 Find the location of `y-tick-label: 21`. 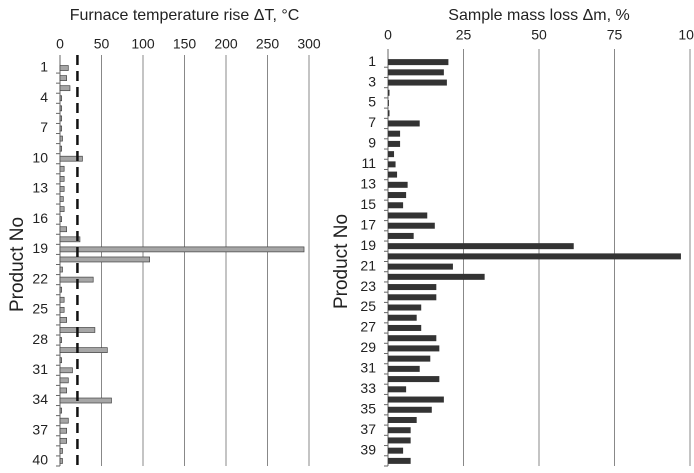

y-tick-label: 21 is located at coordinates (368, 265).